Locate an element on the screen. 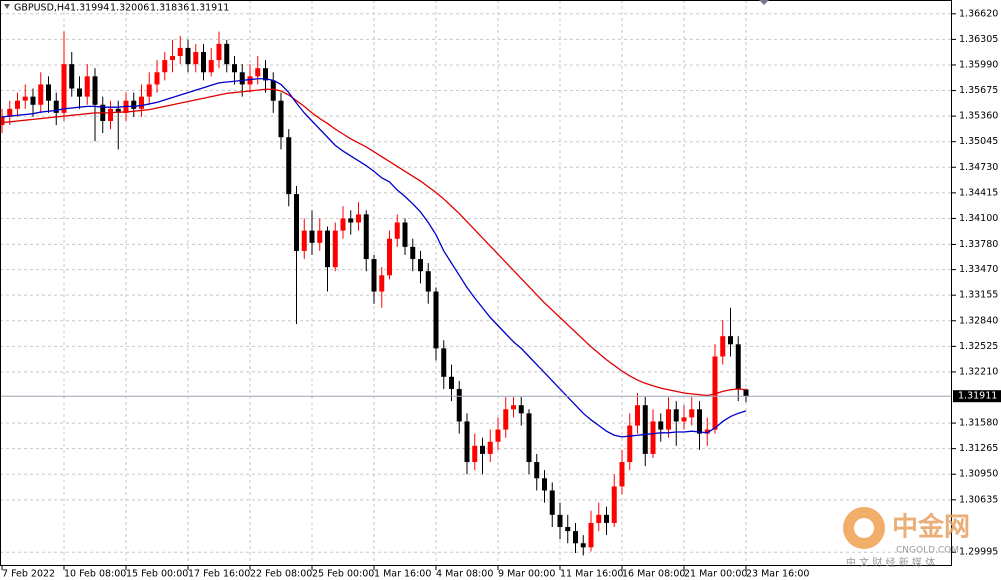  y-tick-label: 1.33780 is located at coordinates (978, 244).